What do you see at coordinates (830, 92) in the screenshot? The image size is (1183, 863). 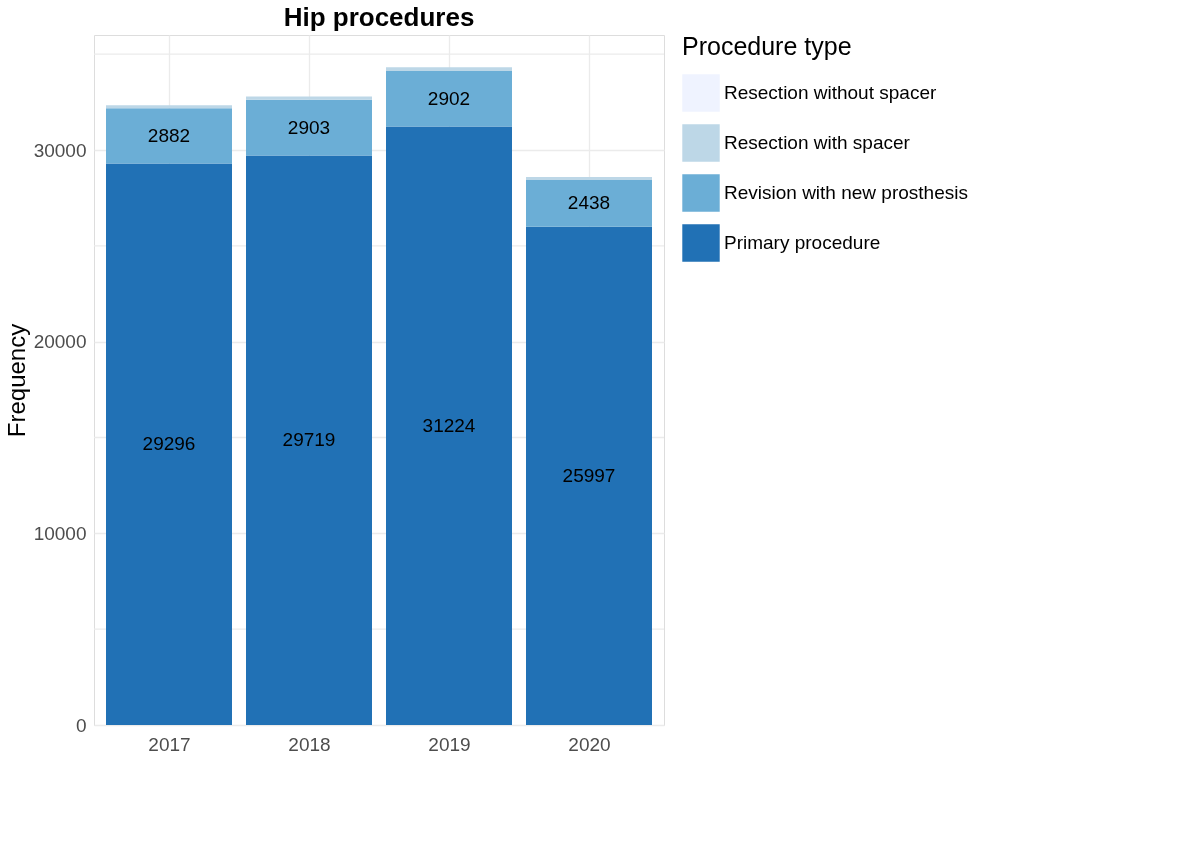 I see `legend-label: Resection without spacer` at bounding box center [830, 92].